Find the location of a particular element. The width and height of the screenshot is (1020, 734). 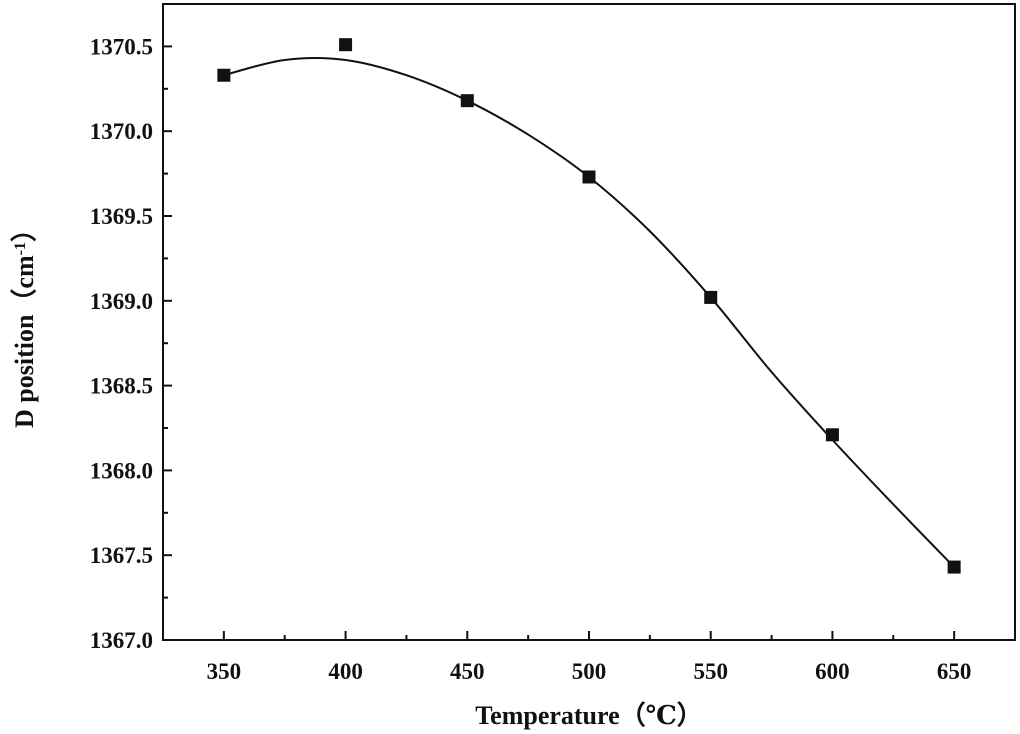

y-axis-title-superscript: -1 is located at coordinates (20, 248).